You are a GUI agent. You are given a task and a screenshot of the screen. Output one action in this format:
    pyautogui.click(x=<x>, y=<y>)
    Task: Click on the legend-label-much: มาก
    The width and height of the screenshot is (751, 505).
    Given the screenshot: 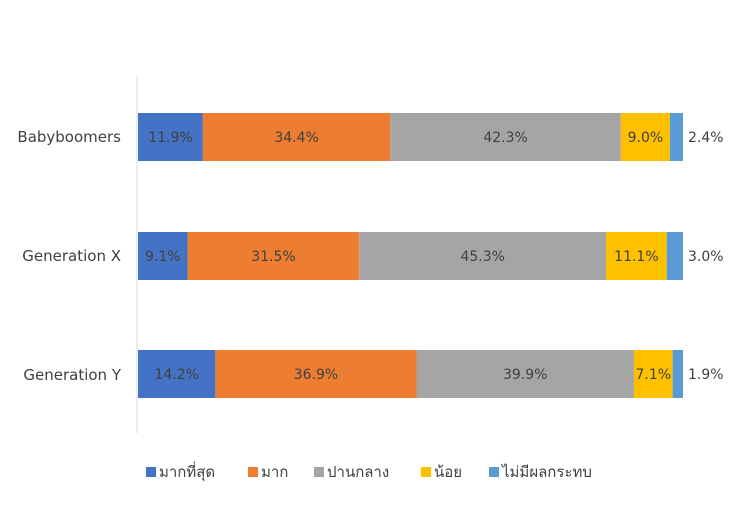 What is the action you would take?
    pyautogui.click(x=274, y=472)
    